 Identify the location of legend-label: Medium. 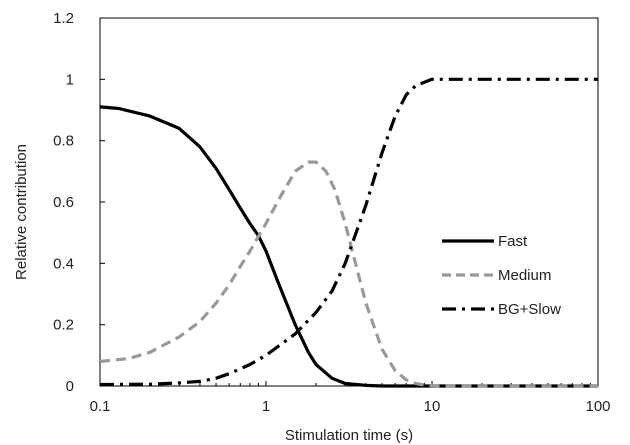
(524, 275).